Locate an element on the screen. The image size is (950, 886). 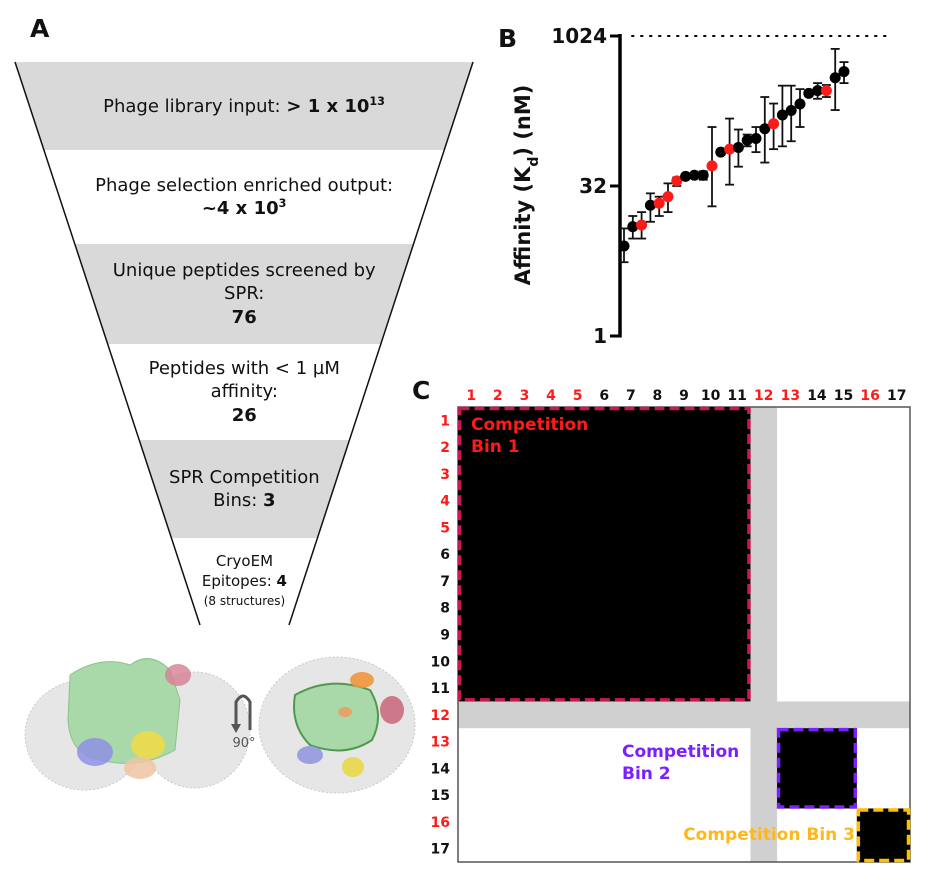
bin-3-block is located at coordinates (883, 835).